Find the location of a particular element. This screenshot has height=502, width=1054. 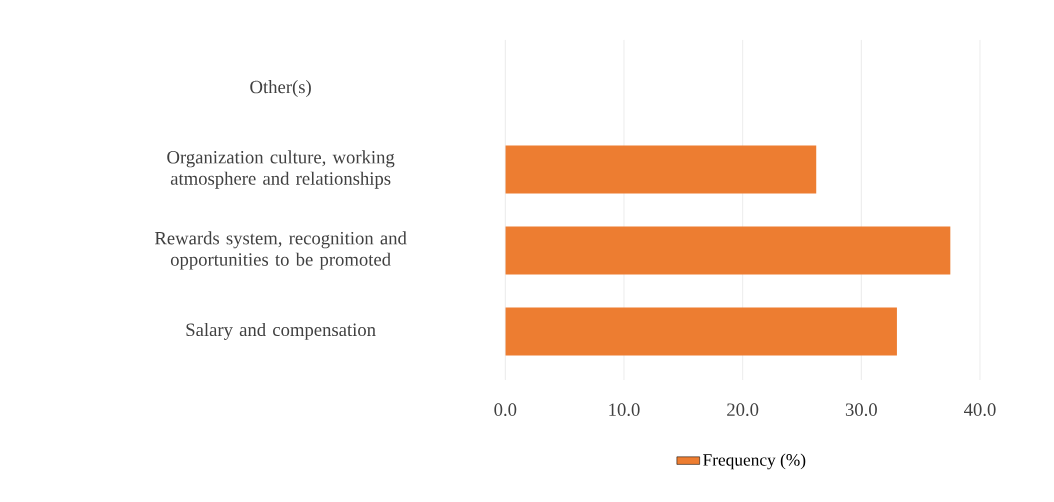

y-tick-label: Rewards system, recognition and opportunities to be promoted is located at coordinates (280, 250).